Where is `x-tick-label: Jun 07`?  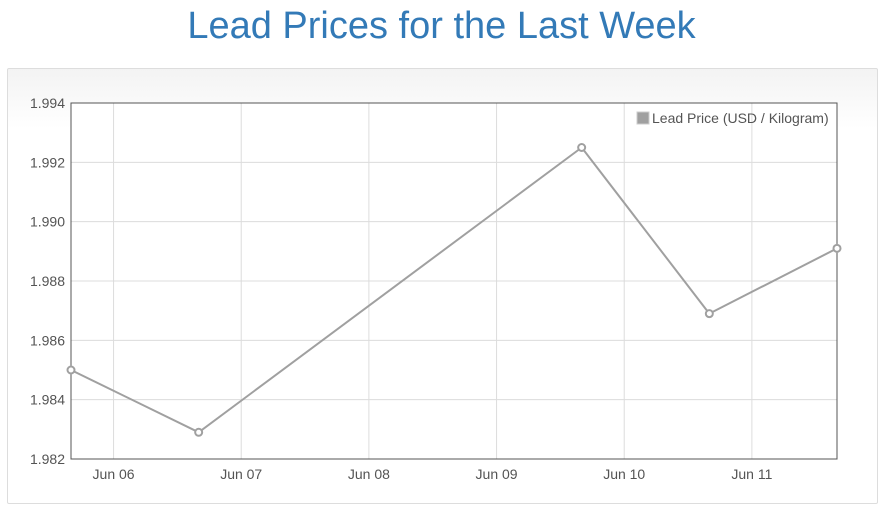
x-tick-label: Jun 07 is located at coordinates (241, 474).